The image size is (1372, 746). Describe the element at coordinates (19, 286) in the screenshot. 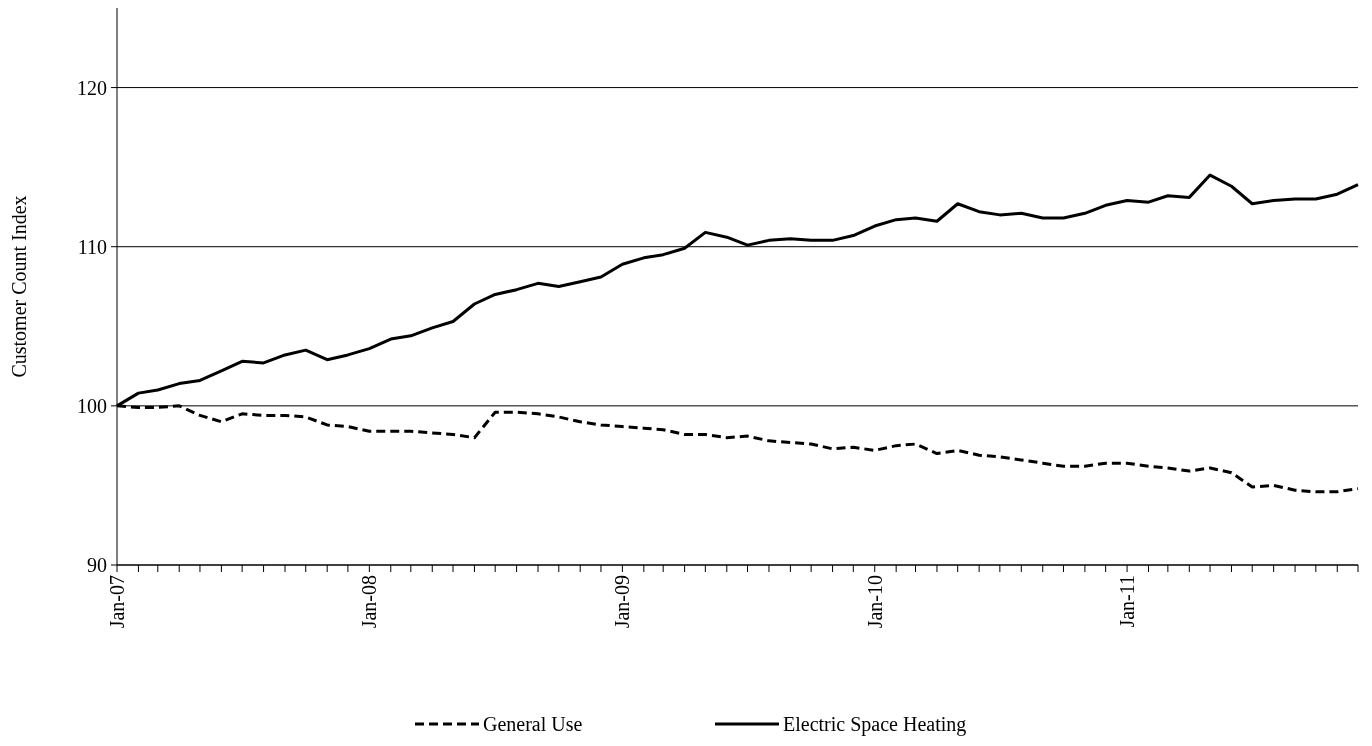

I see `y-axis-title: Customer Count Index` at that location.